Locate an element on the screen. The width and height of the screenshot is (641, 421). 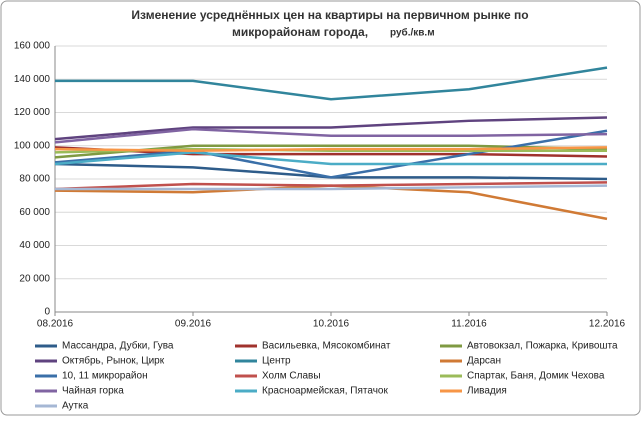
chart-title: микрорайонам города, is located at coordinates (300, 32).